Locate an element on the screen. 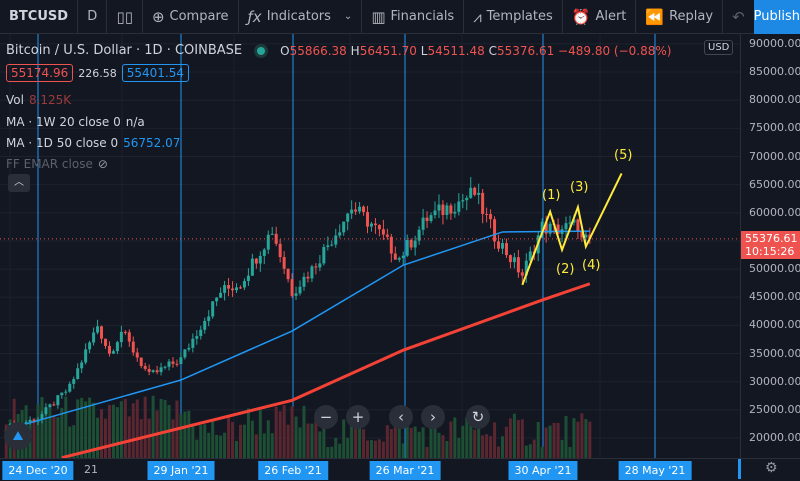 The image size is (800, 481). change-value: −489.80 (−0.88%) is located at coordinates (615, 50).